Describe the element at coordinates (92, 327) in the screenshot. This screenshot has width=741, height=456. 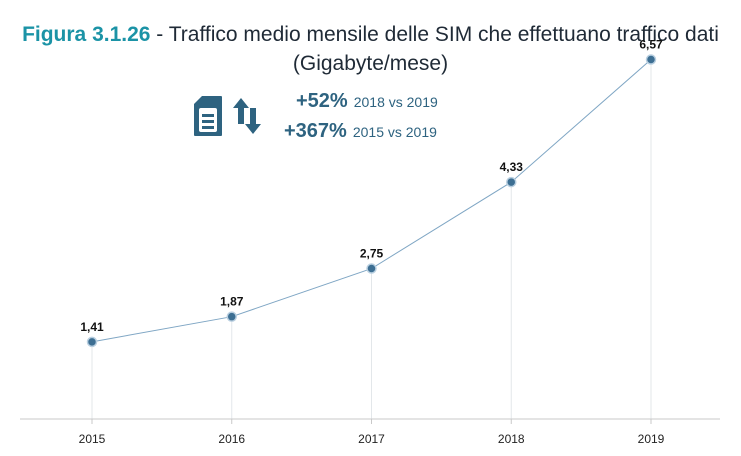
I see `data-label-2015: 1,41` at that location.